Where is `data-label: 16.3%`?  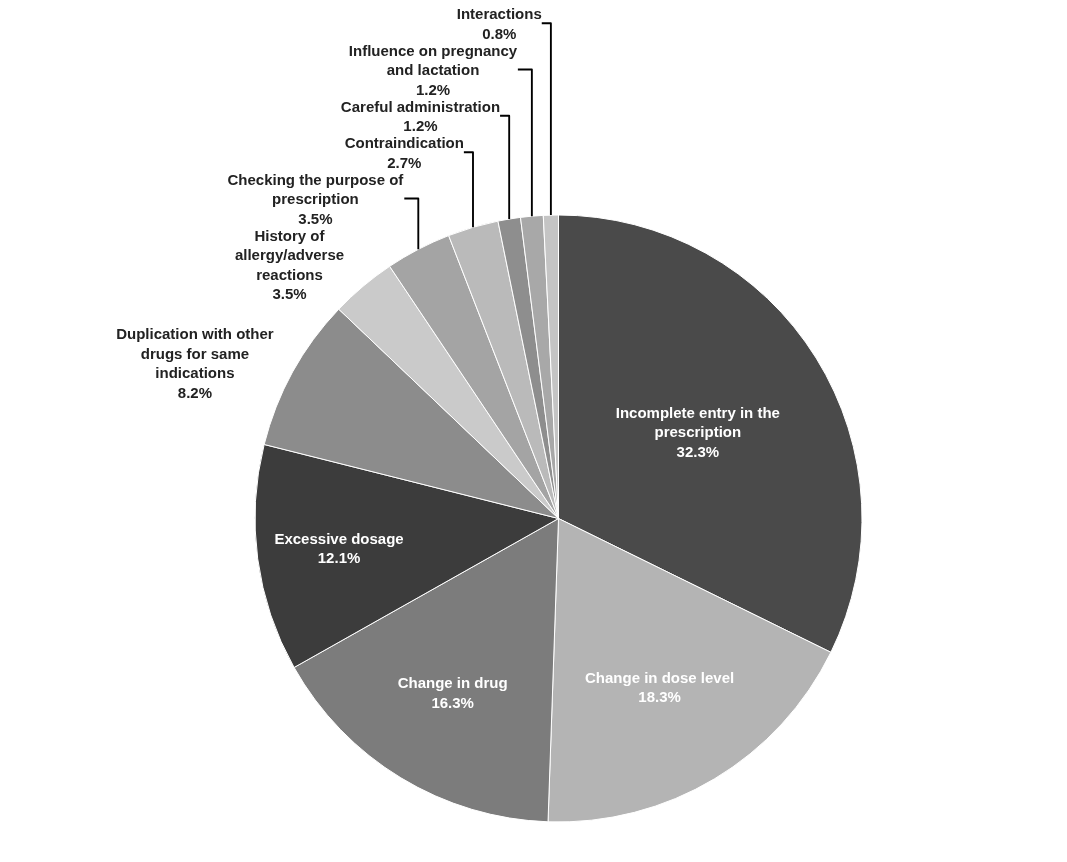
data-label: 16.3% is located at coordinates (452, 702).